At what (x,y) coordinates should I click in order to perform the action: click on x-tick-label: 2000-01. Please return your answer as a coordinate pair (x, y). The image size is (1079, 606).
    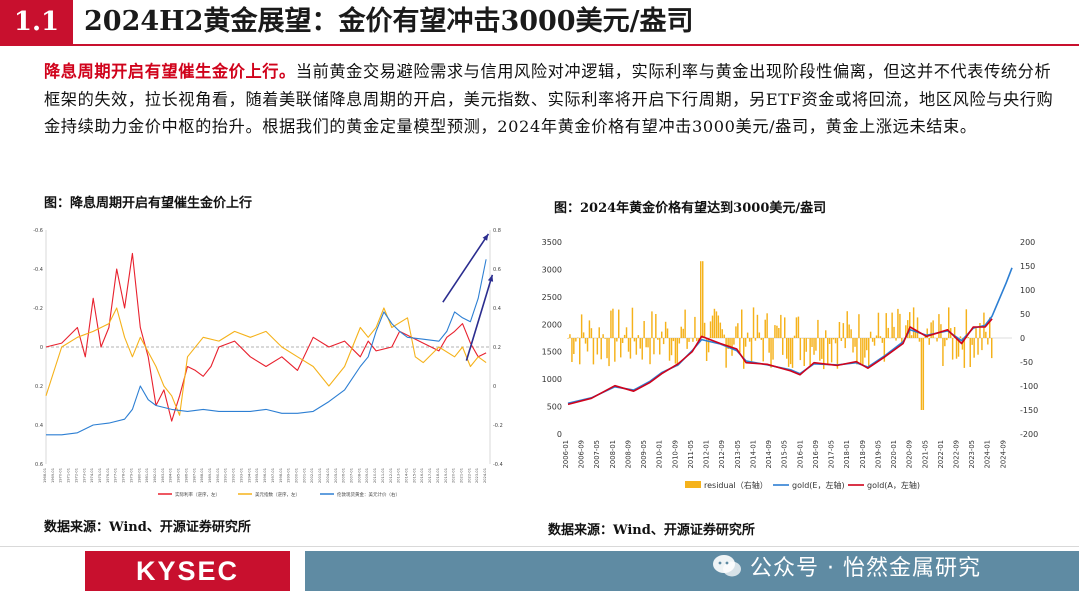
    Looking at the image, I should click on (296, 475).